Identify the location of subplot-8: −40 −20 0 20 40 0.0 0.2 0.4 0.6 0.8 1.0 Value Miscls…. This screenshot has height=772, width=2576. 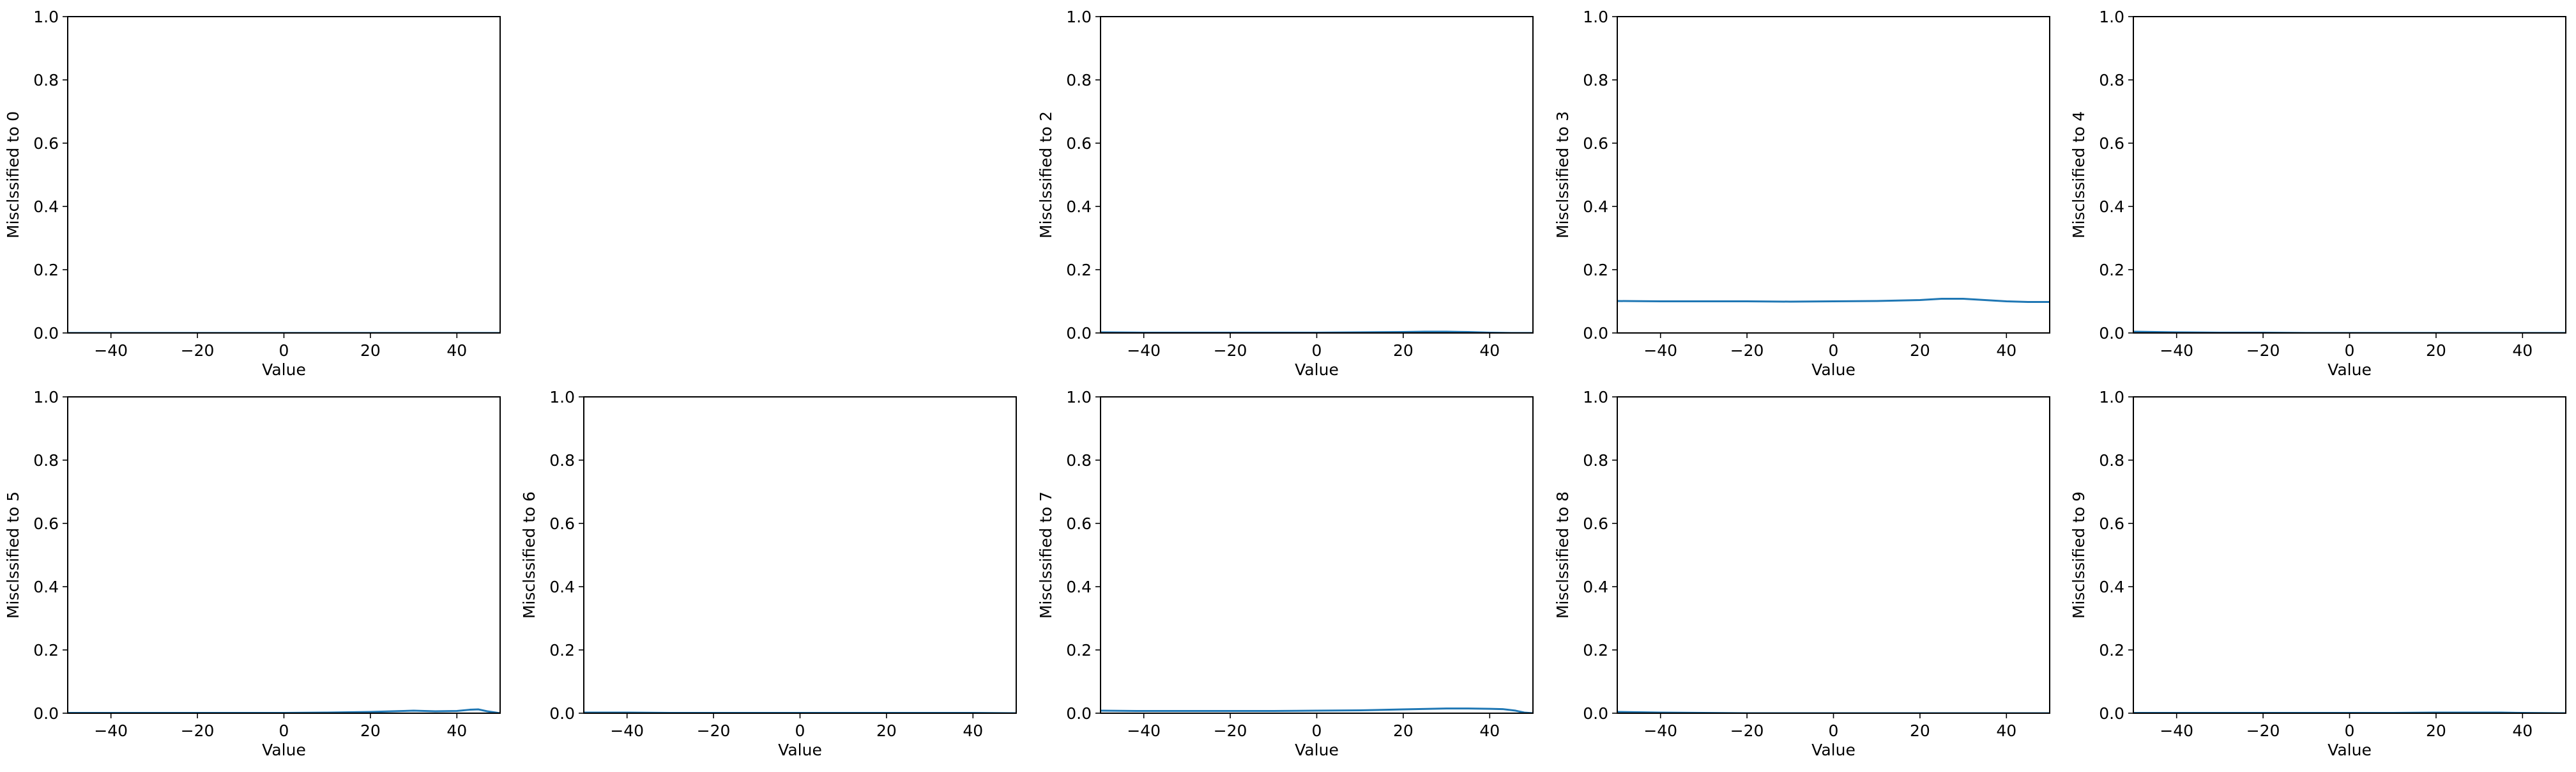
(1801, 573).